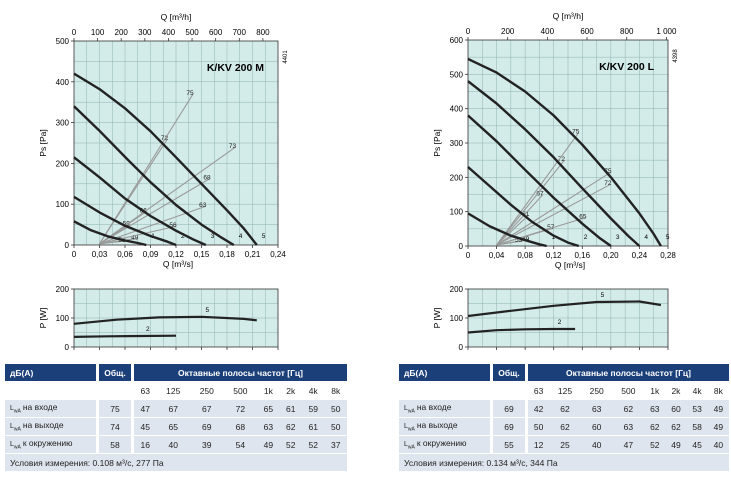  Describe the element at coordinates (203, 205) in the screenshot. I see `efficiency-label: 63` at that location.